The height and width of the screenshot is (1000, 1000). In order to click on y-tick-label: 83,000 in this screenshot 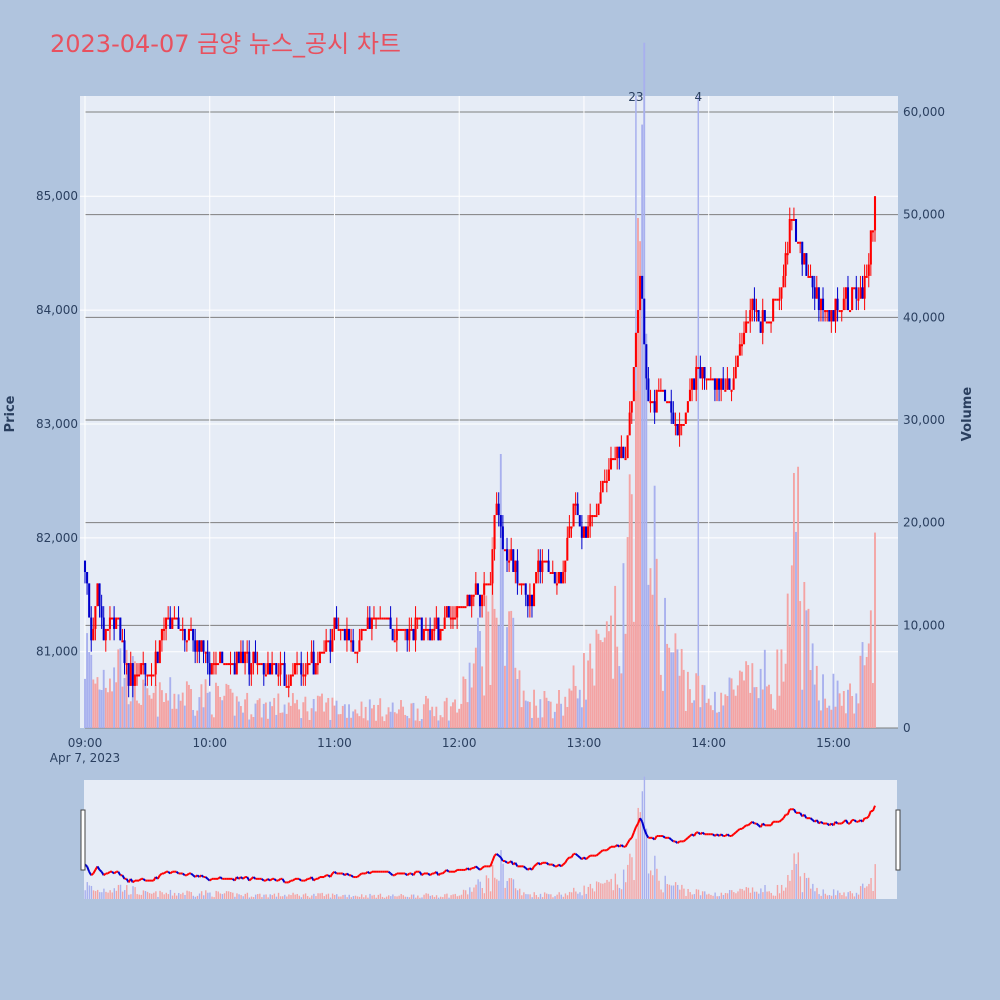, I will do `click(57, 424)`.